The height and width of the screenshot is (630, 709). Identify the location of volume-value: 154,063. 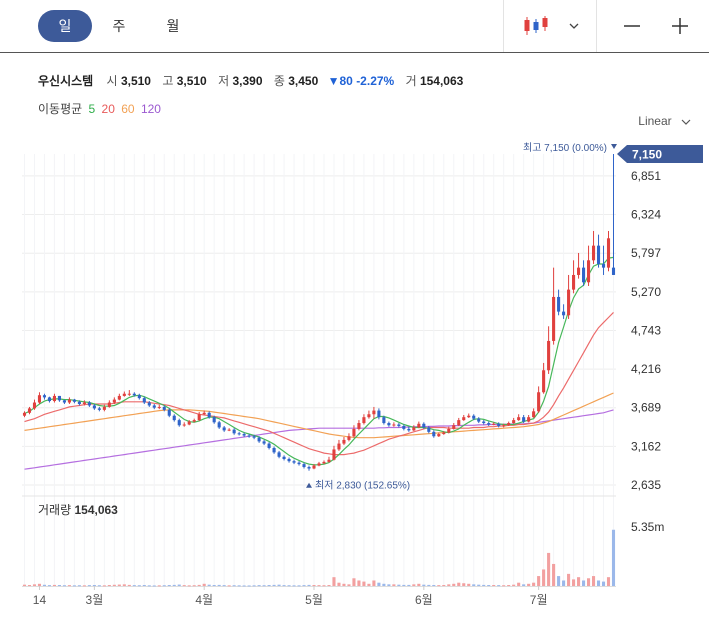
(441, 81).